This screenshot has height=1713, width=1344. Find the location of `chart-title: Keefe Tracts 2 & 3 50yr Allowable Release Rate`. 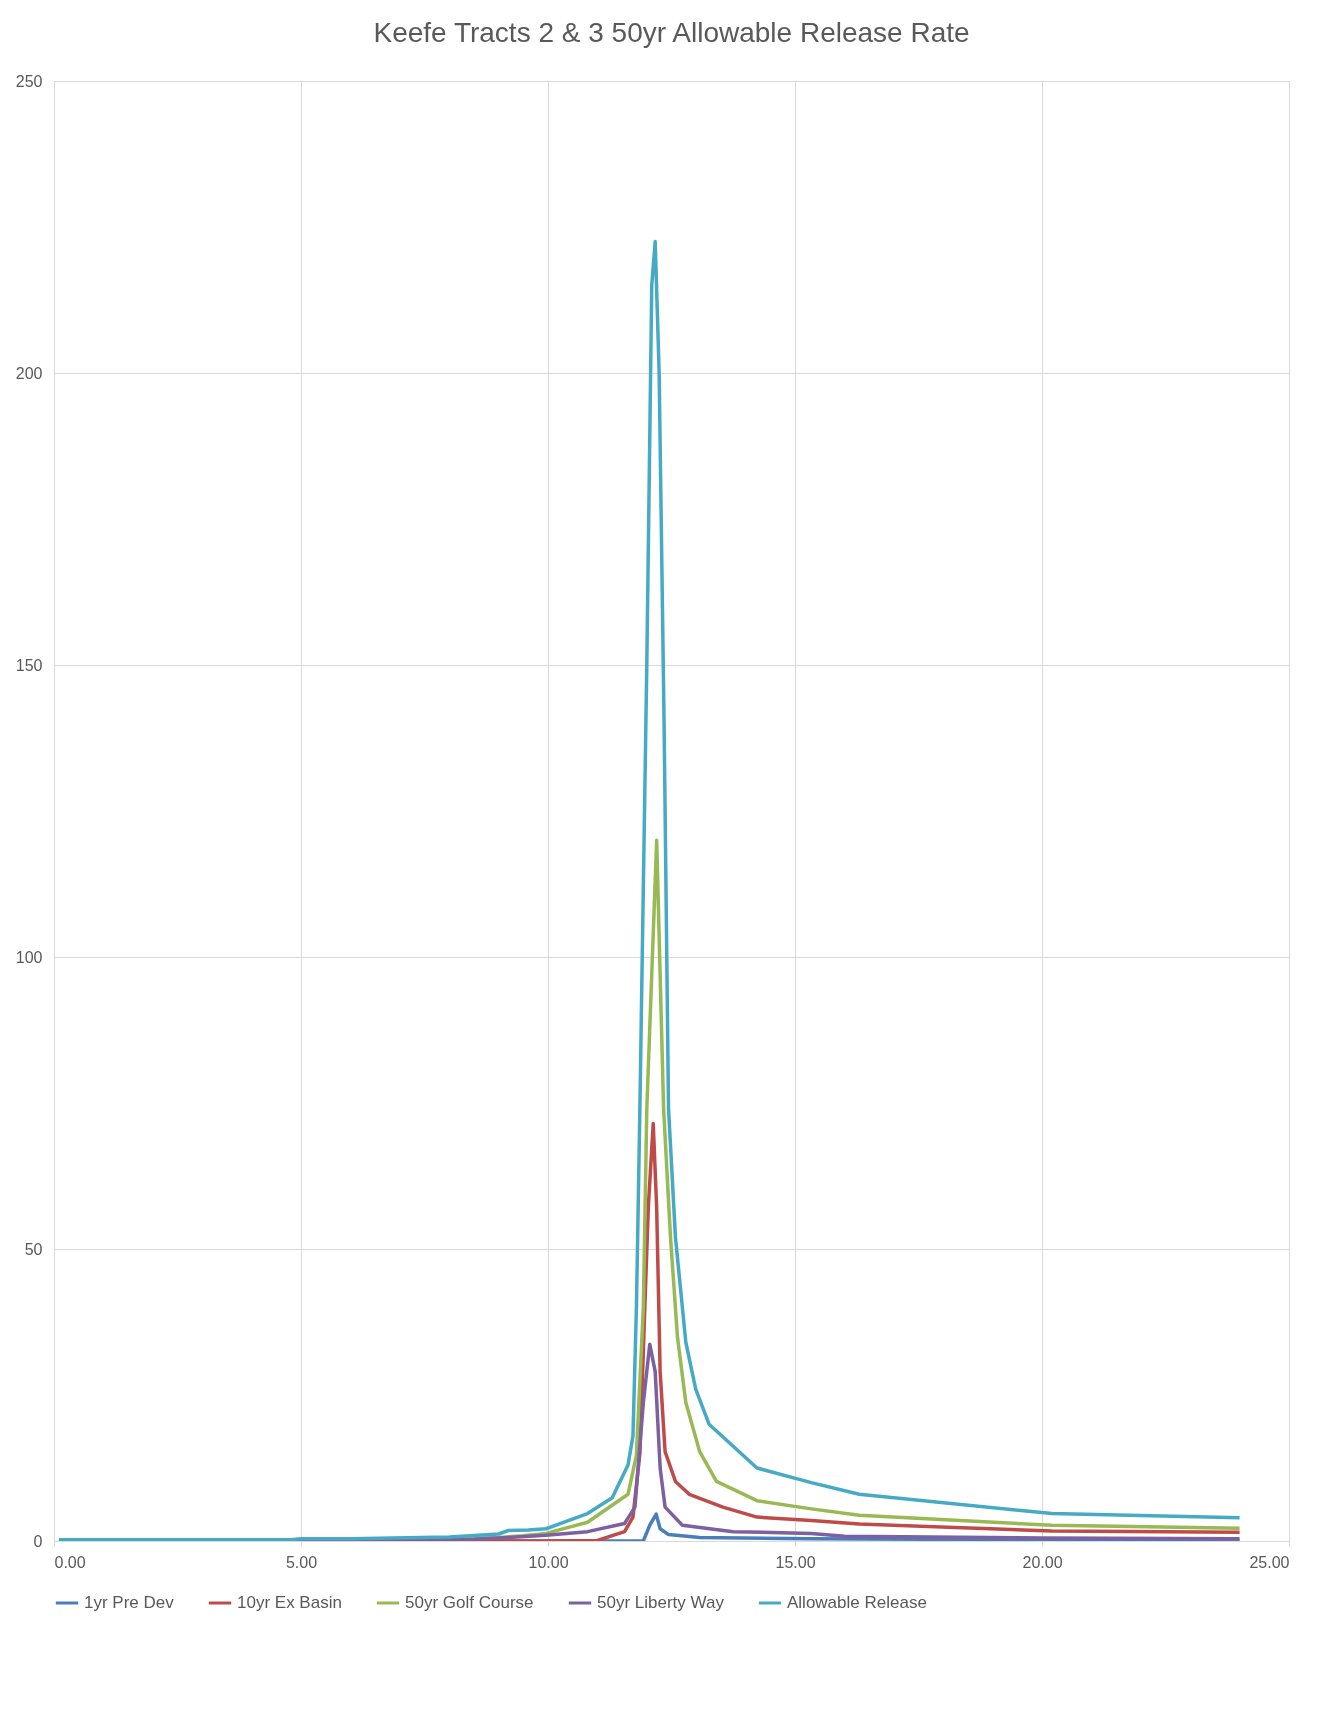

chart-title: Keefe Tracts 2 & 3 50yr Allowable Release Rate is located at coordinates (671, 32).